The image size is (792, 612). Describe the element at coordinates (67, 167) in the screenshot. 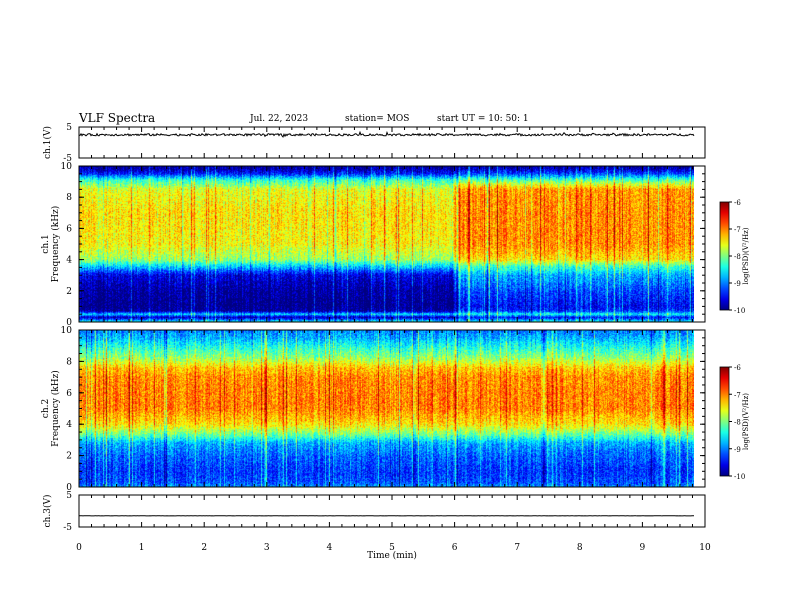

I see `ch1-spectrogram-ytick-label: 10` at that location.